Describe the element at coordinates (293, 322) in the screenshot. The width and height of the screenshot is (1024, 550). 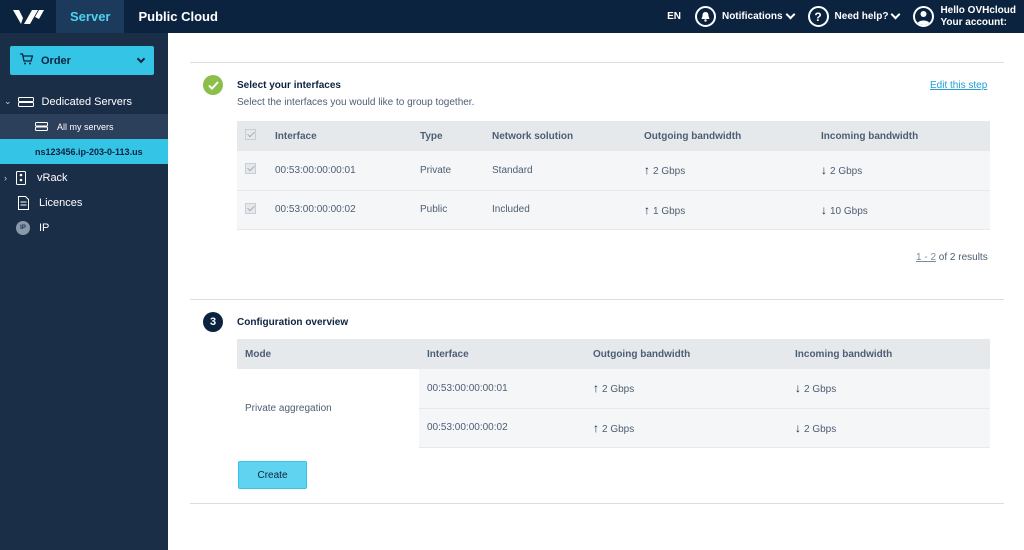
I see `step-3-title: Configuration overview` at that location.